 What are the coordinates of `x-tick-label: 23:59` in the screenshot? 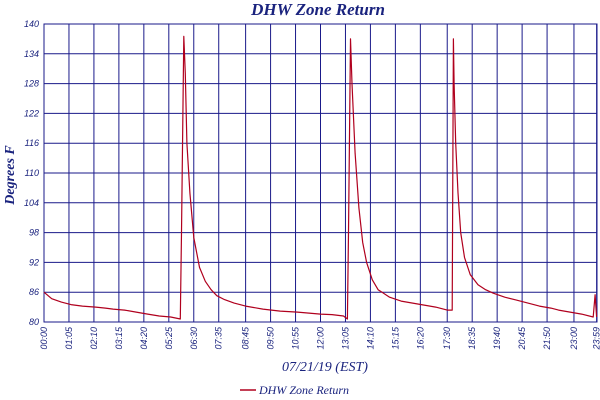 It's located at (596, 339).